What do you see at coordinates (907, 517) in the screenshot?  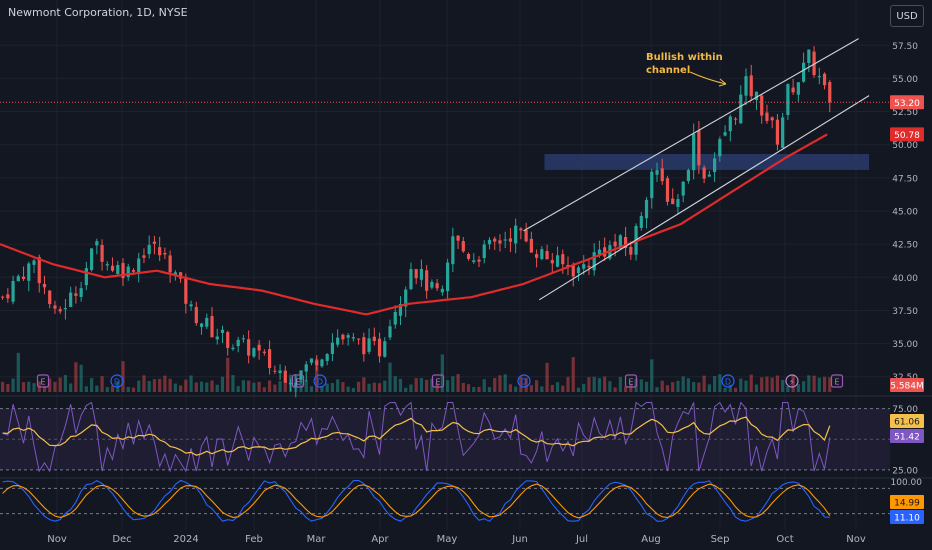 I see `stoch-k-badge-bg` at bounding box center [907, 517].